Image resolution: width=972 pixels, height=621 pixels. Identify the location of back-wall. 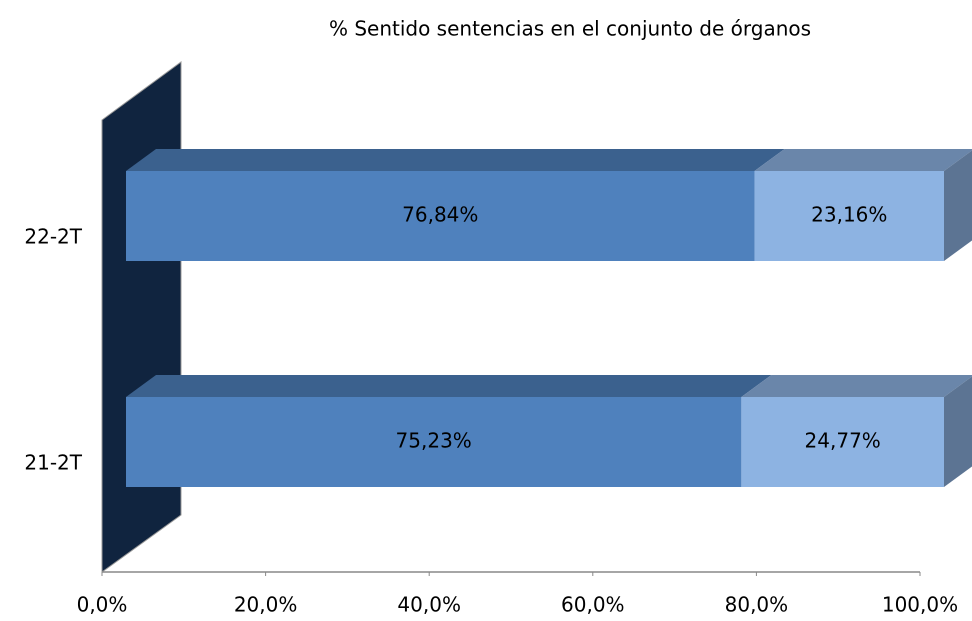
(141, 317).